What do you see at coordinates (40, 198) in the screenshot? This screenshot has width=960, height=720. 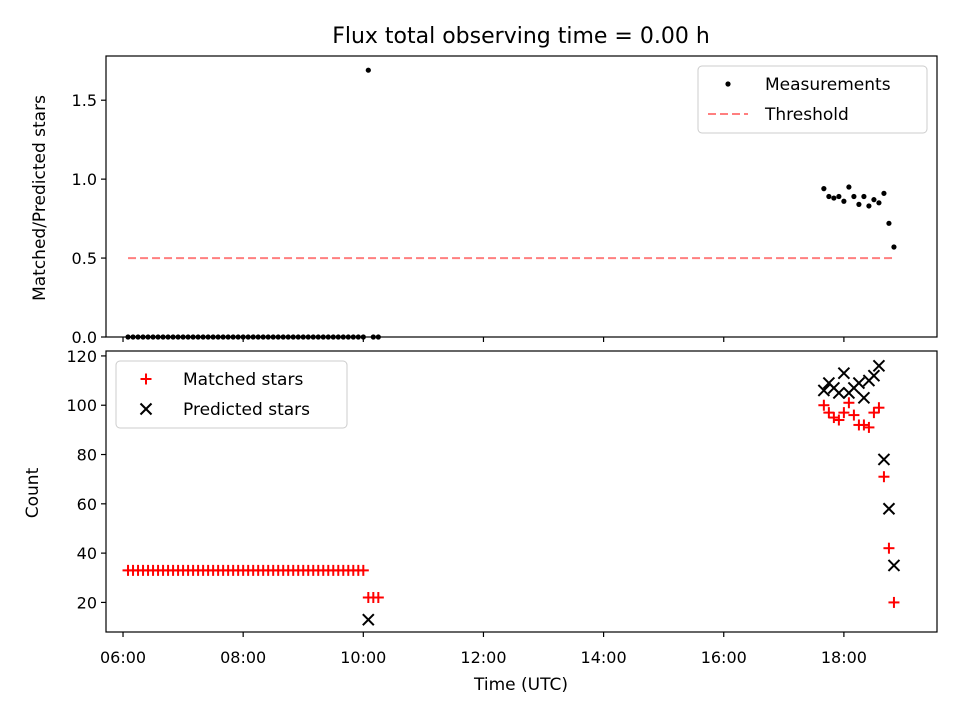 I see `top-y-axis-label: Matched/Predicted stars` at bounding box center [40, 198].